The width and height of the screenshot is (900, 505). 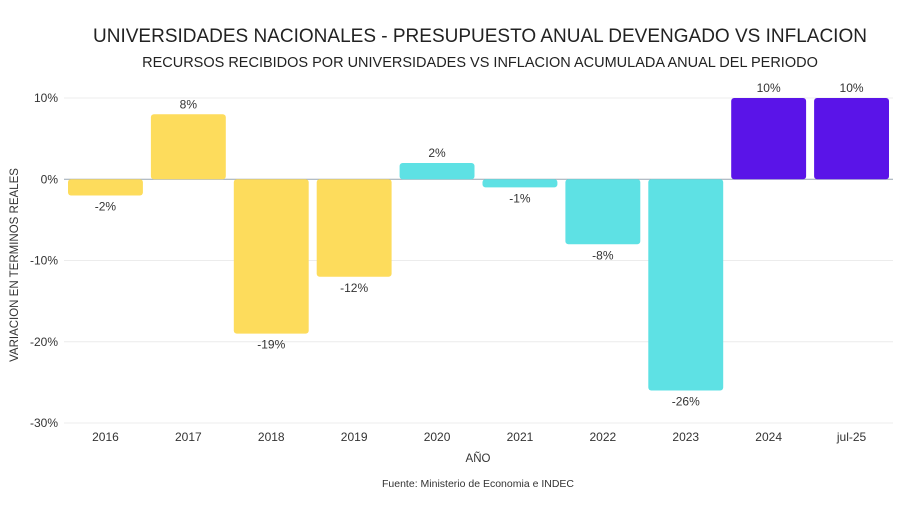 I want to click on bar-2016, so click(x=105, y=187).